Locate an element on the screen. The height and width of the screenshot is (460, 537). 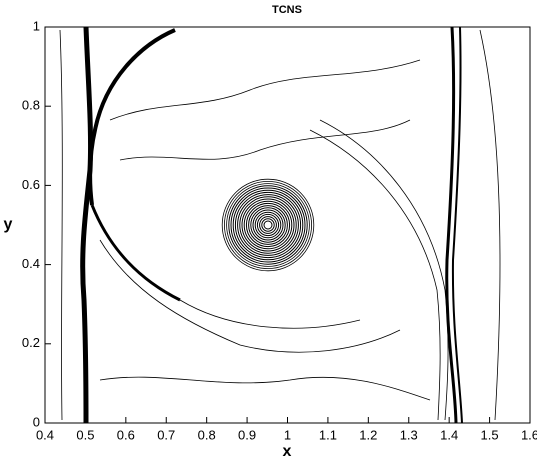
y-axis-label: y is located at coordinates (8, 224).